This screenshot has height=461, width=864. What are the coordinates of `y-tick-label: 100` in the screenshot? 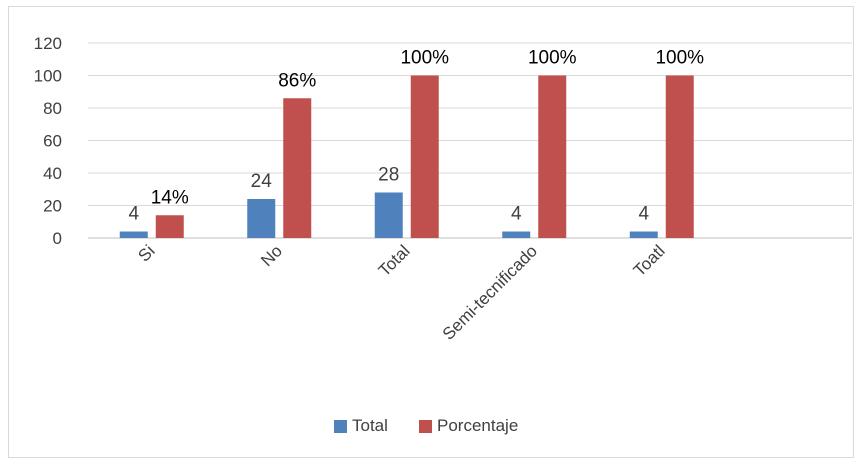 It's located at (48, 76).